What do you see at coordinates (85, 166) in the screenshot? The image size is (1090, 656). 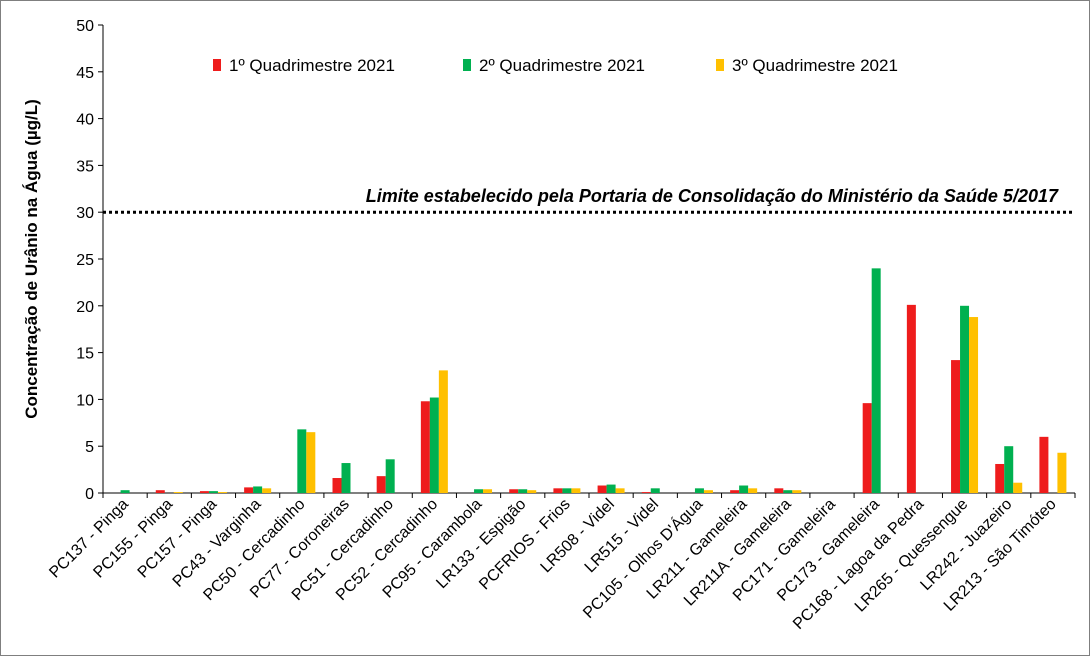 I see `y-tick-label: 35` at bounding box center [85, 166].